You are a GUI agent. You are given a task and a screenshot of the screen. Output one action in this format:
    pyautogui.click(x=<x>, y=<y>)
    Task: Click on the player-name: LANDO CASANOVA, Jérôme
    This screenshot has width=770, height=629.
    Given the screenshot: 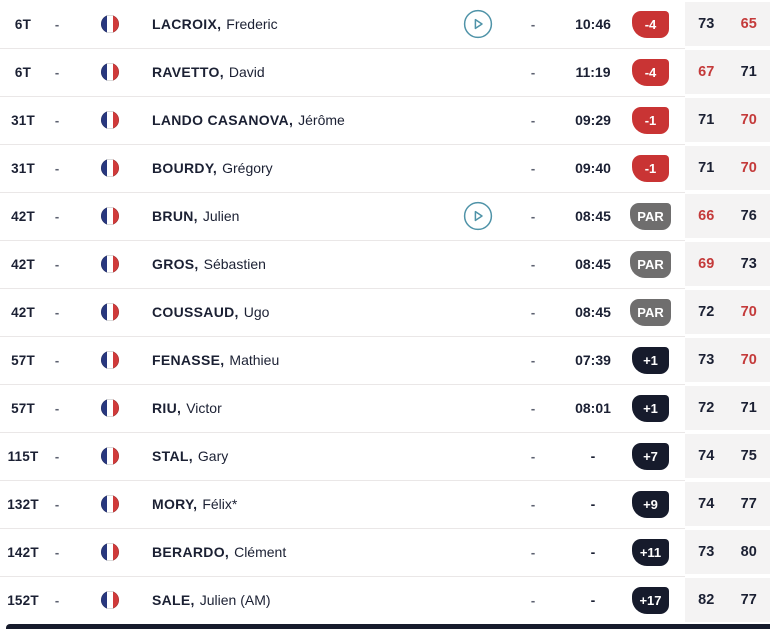 What is the action you would take?
    pyautogui.click(x=306, y=120)
    